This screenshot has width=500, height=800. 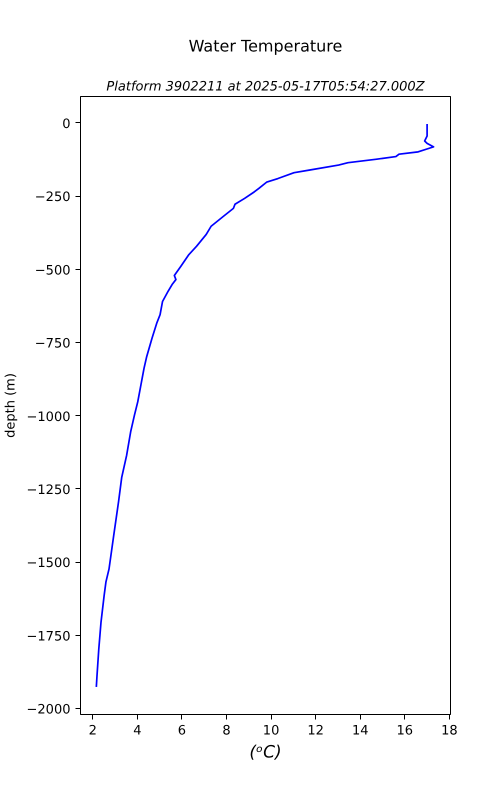 I want to click on y-axis-title: depth (m), so click(x=11, y=405).